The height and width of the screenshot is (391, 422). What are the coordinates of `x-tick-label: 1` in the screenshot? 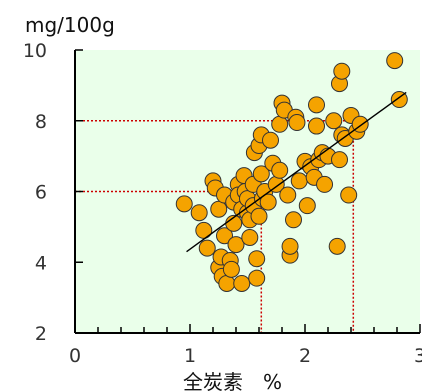 It's located at (190, 356).